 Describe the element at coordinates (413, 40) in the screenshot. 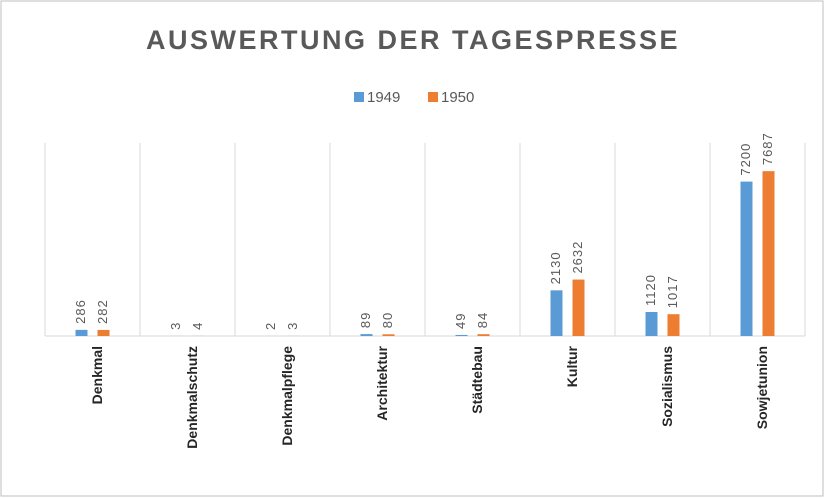

I see `chart-title: AUSWERTUNG DER TAGESPRESSE` at that location.